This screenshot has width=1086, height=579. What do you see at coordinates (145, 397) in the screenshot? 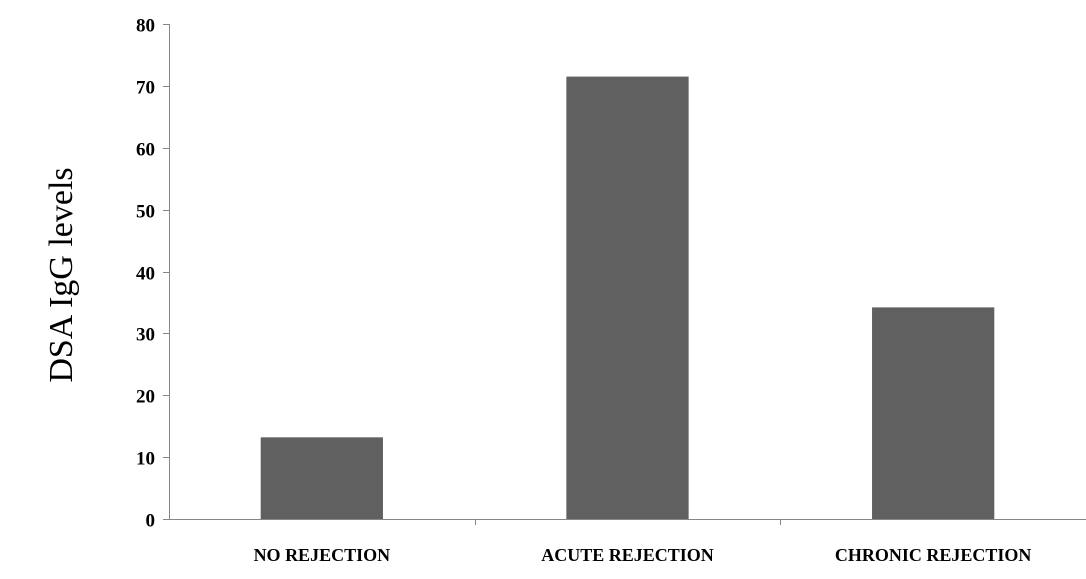
I see `y-tick-label: 20` at bounding box center [145, 397].